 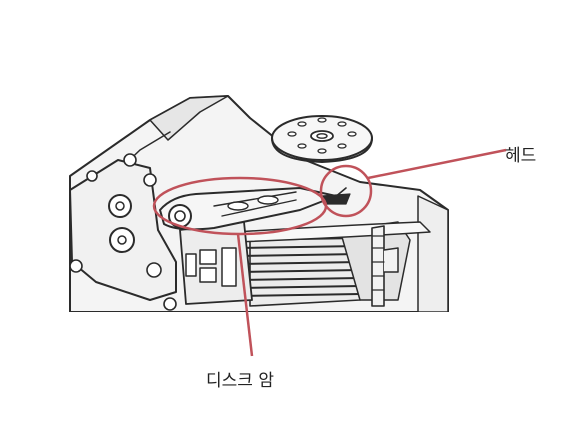 I want to click on right-rail, so click(x=385, y=266).